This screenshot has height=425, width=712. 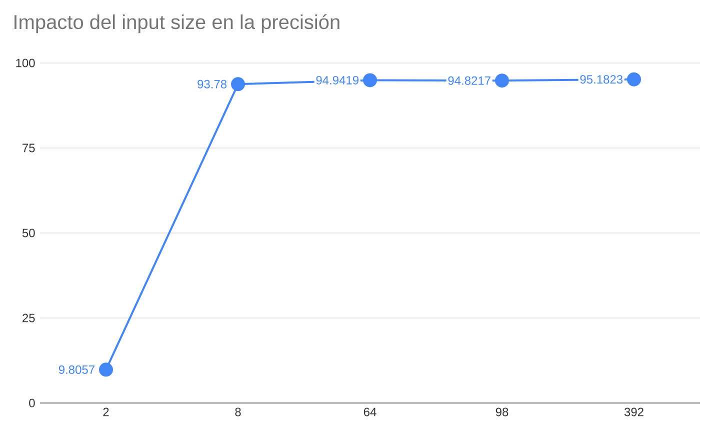 What do you see at coordinates (370, 412) in the screenshot?
I see `x-tick-label: 64` at bounding box center [370, 412].